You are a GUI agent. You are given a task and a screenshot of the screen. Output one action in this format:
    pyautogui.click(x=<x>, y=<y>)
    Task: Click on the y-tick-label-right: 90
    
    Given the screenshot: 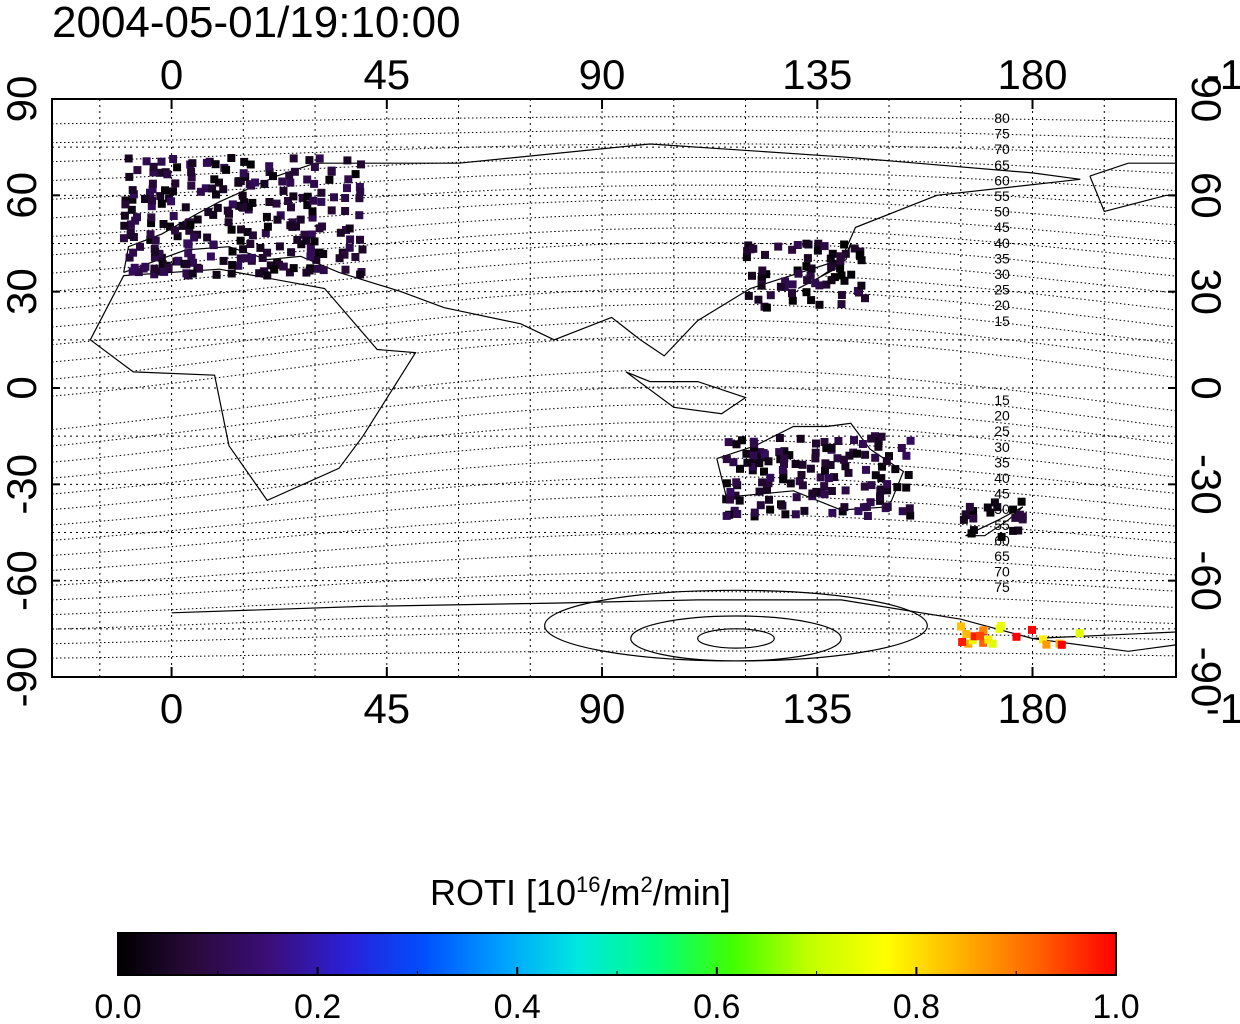 What is the action you would take?
    pyautogui.click(x=1206, y=99)
    